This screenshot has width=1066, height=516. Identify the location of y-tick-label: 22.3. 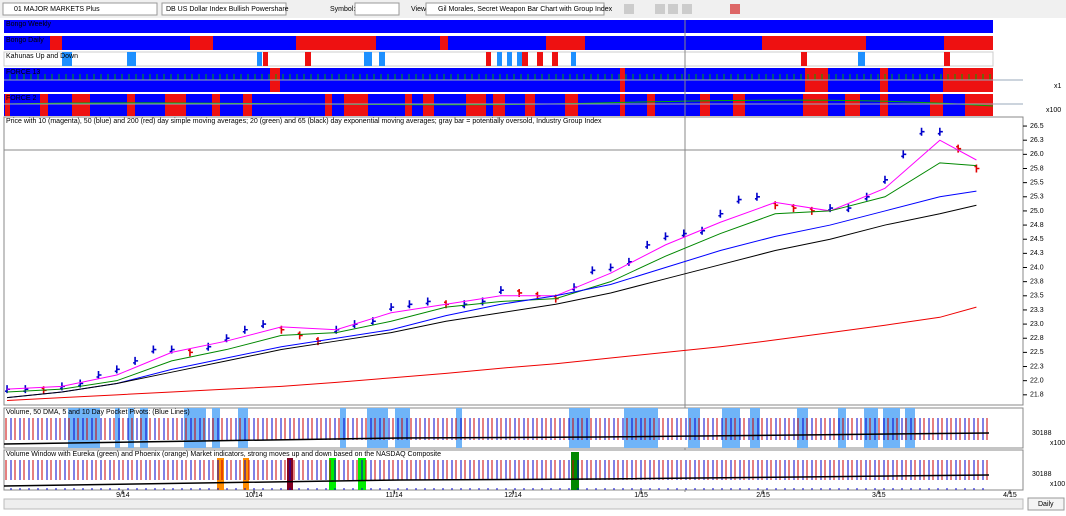
(1037, 366).